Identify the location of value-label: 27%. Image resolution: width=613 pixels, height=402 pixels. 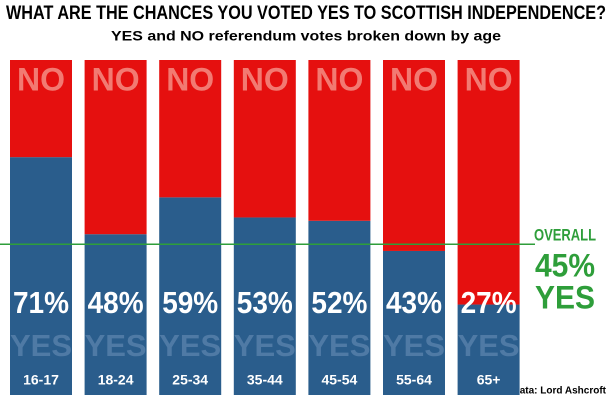
(489, 302).